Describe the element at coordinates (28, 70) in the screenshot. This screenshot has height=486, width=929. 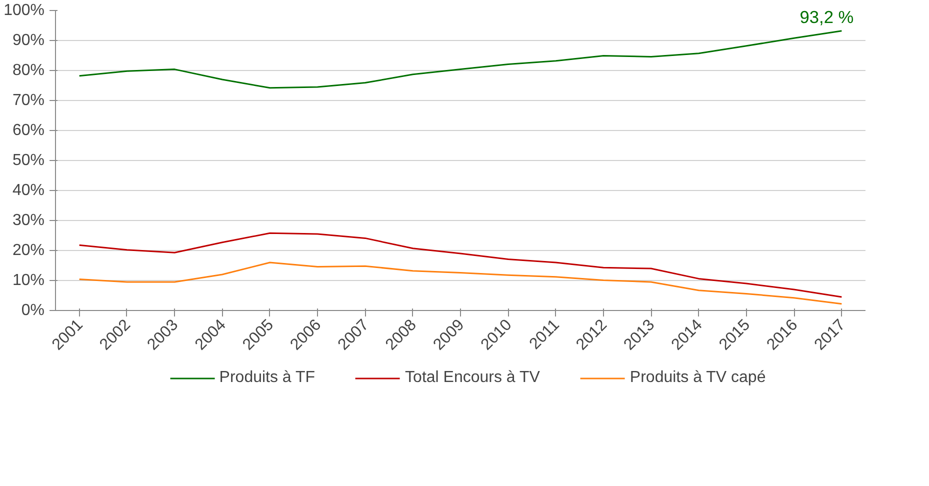
I see `y-tick-label: 80%` at that location.